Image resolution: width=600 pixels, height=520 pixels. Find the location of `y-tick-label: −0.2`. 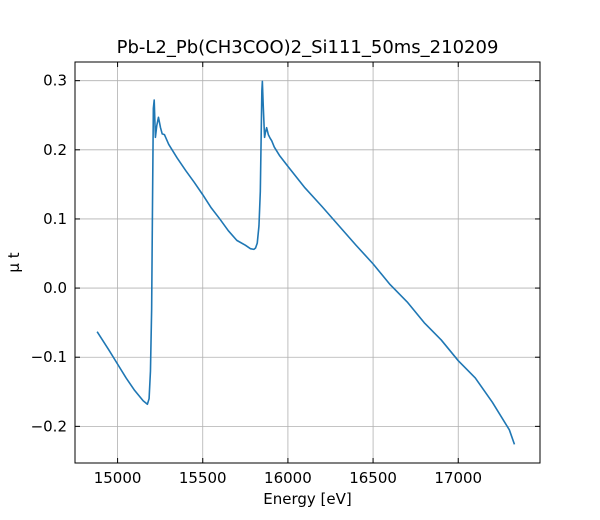

y-tick-label: −0.2 is located at coordinates (49, 426).